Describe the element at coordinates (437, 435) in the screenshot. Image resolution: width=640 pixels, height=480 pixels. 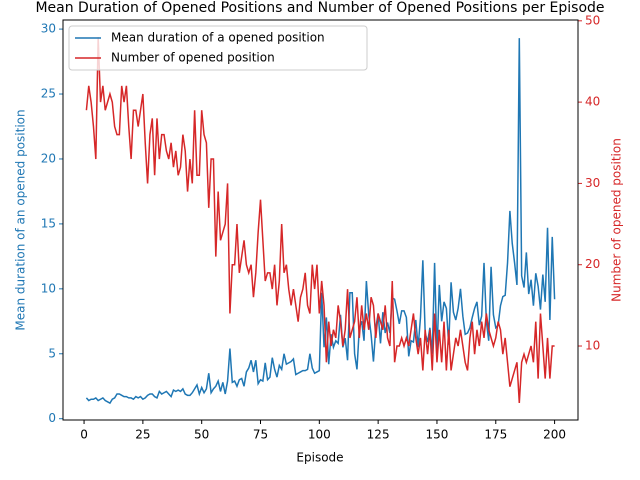
I see `x-tick-label: 150` at that location.